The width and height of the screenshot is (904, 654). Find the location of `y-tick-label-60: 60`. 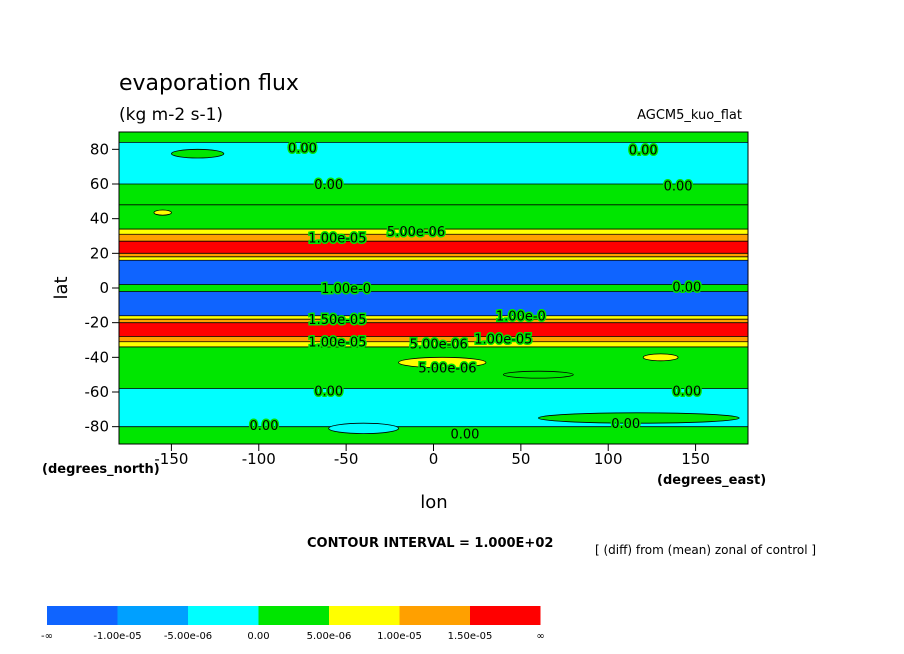

y-tick-label-60: 60 is located at coordinates (99, 184).